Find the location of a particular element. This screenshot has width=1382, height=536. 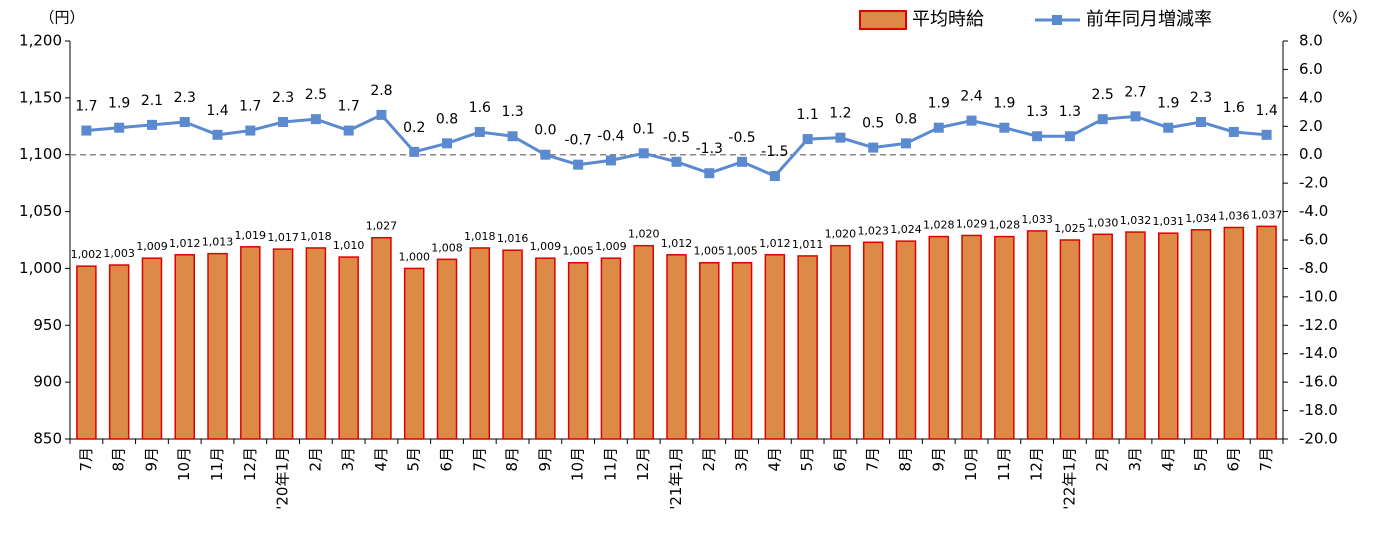

bar-value-label: 1,027 is located at coordinates (382, 226).